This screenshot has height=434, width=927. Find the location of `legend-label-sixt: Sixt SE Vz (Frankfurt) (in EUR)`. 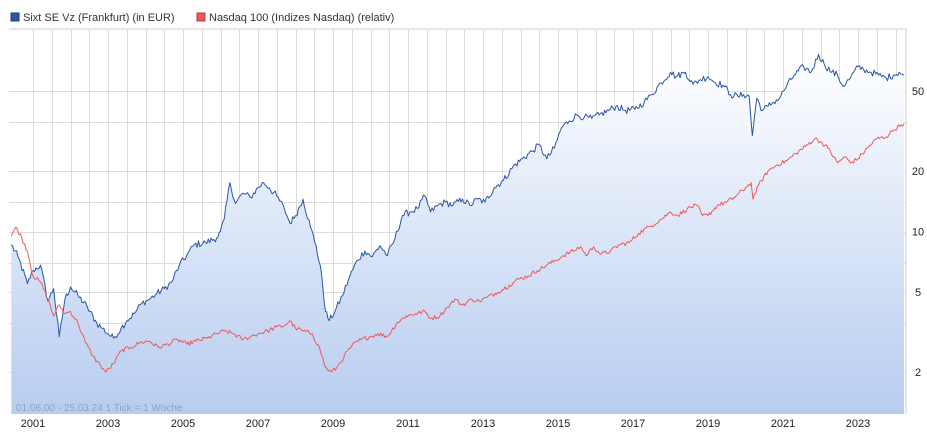

legend-label-sixt: Sixt SE Vz (Frankfurt) (in EUR) is located at coordinates (99, 18).